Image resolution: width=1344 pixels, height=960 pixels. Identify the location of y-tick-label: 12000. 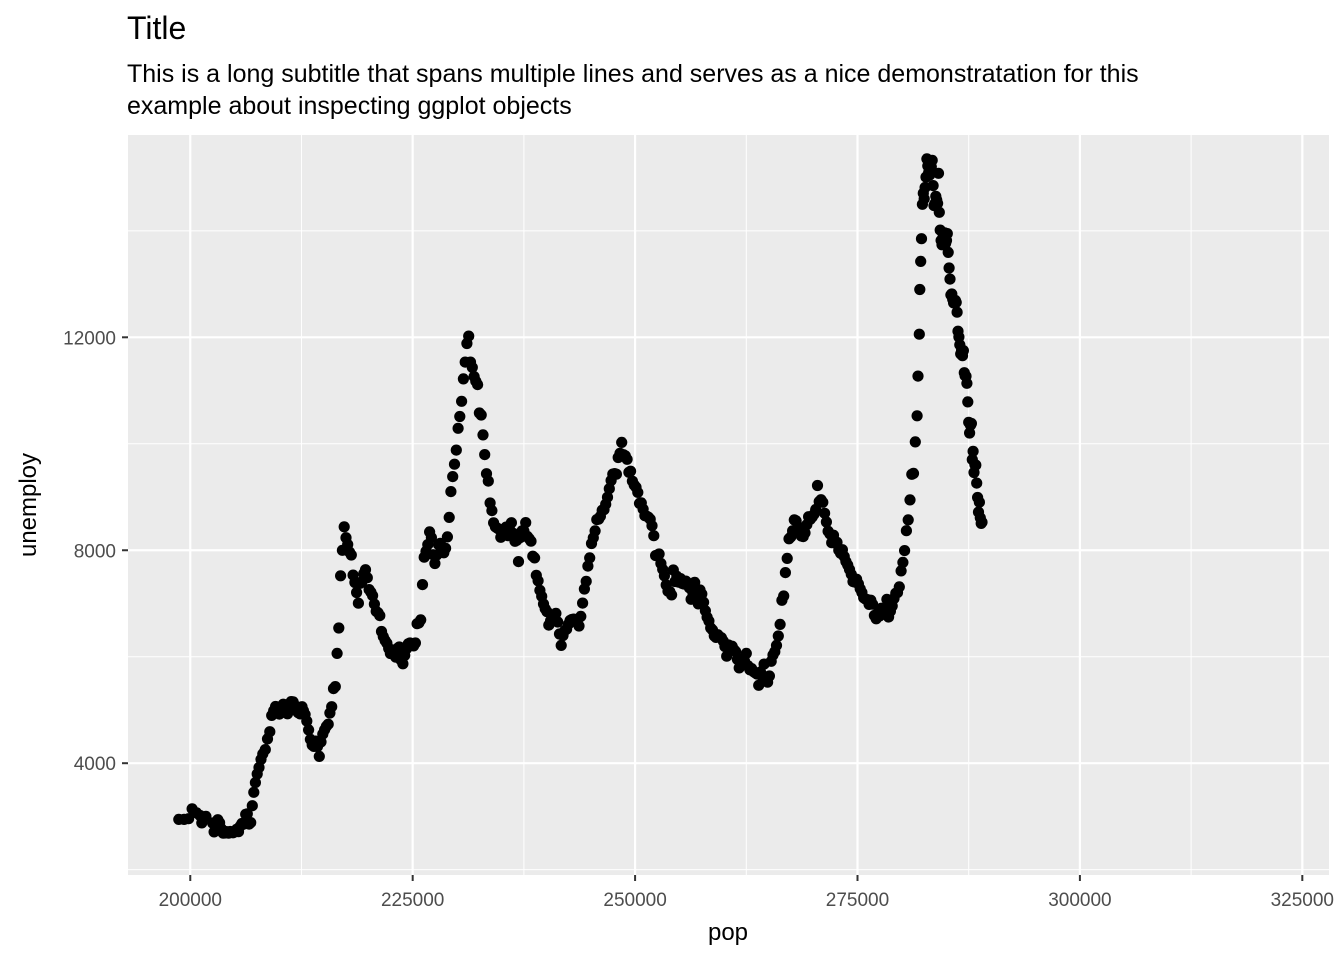
(89, 338).